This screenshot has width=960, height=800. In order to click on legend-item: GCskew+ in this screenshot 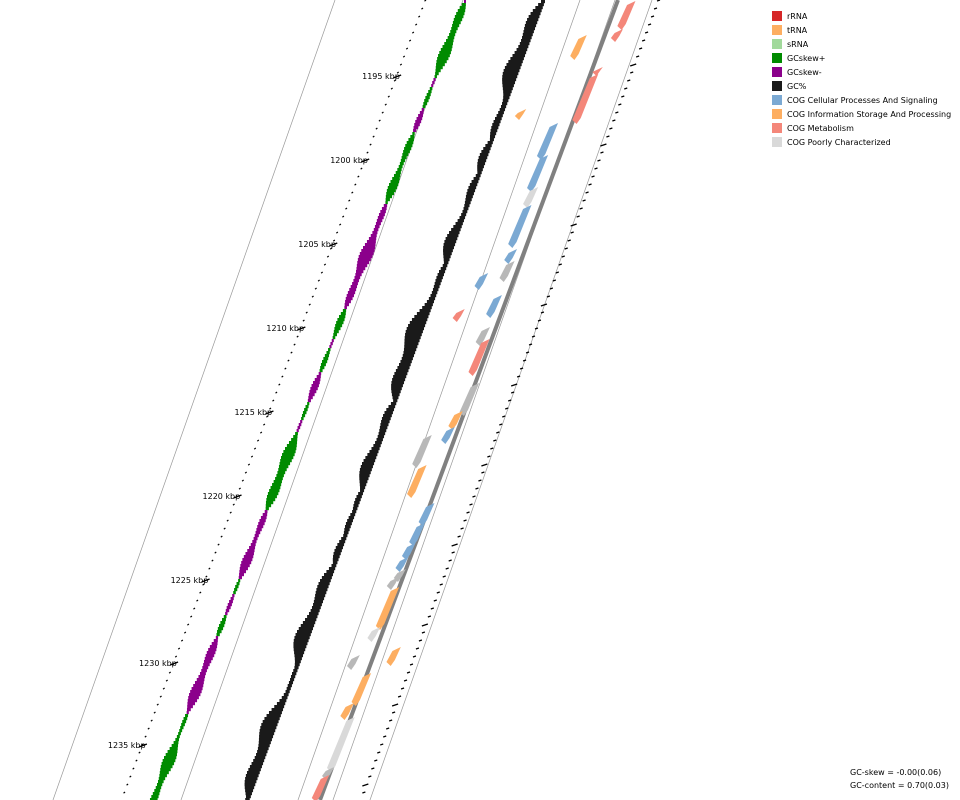, I will do `click(861, 58)`.